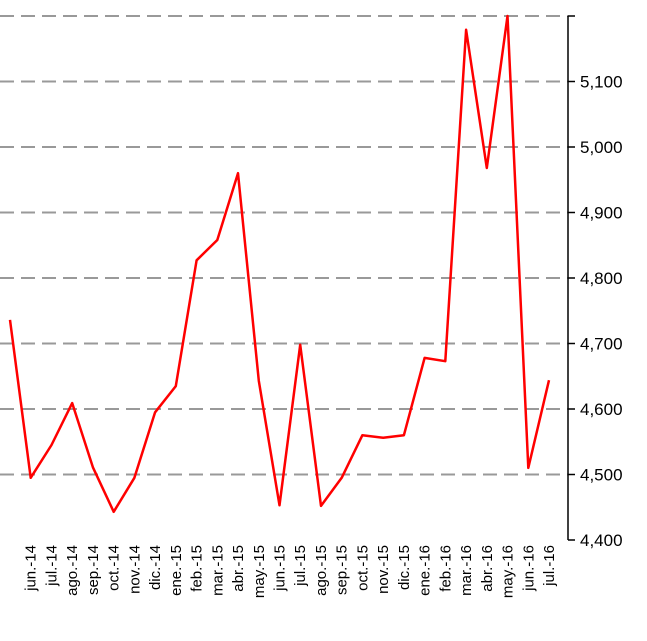  What do you see at coordinates (197, 568) in the screenshot?
I see `x-tick-label: feb.-15` at bounding box center [197, 568].